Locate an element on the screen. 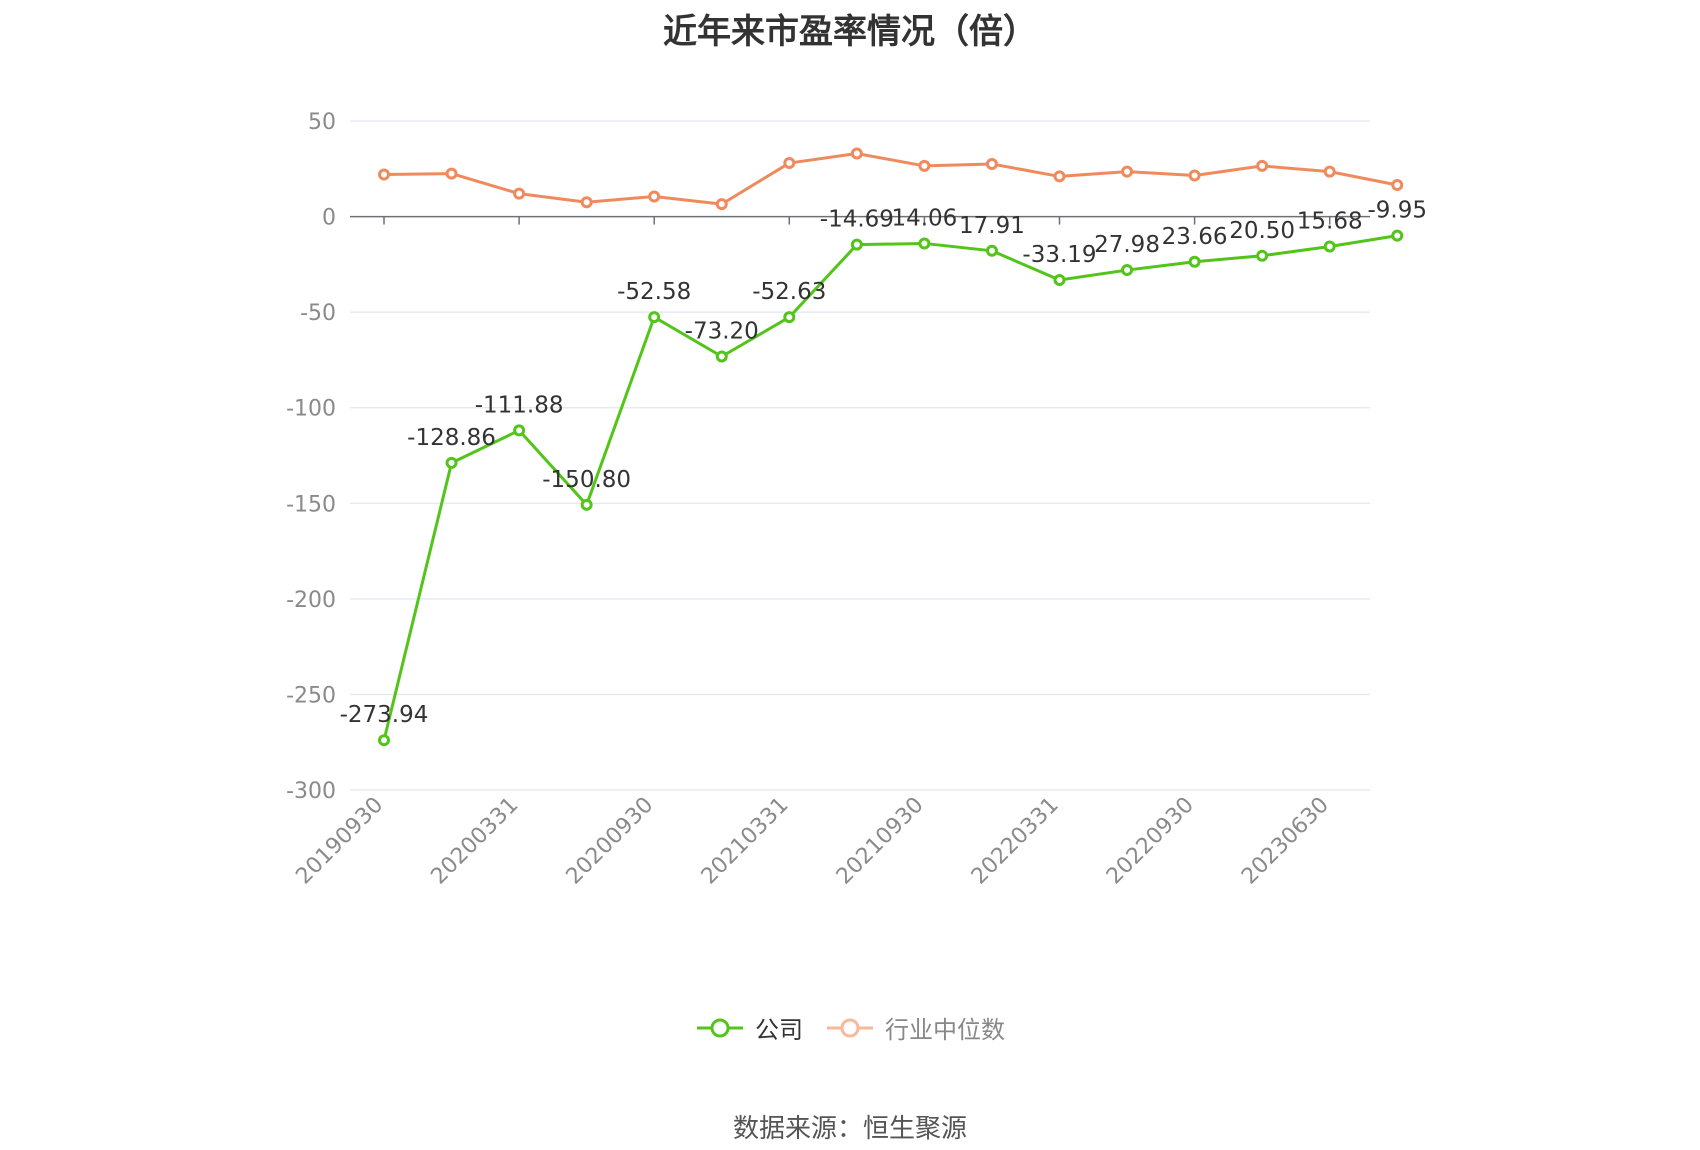  data-label: -73.20 is located at coordinates (722, 331).